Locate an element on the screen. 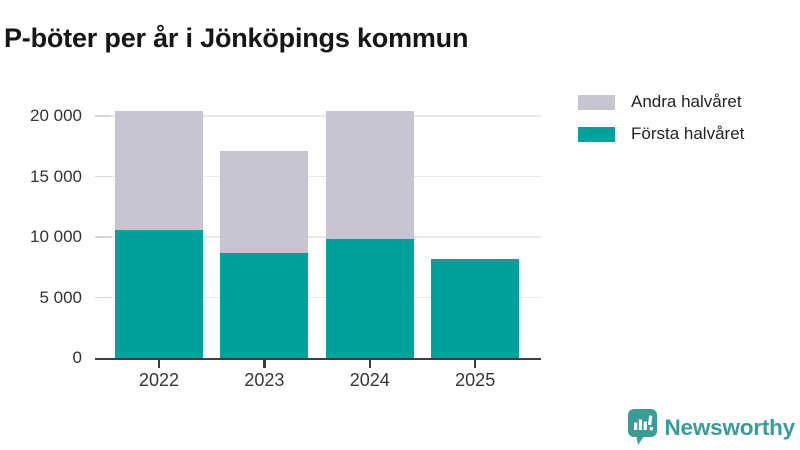 This screenshot has width=800, height=450. x-tick-mark-2023 is located at coordinates (264, 364).